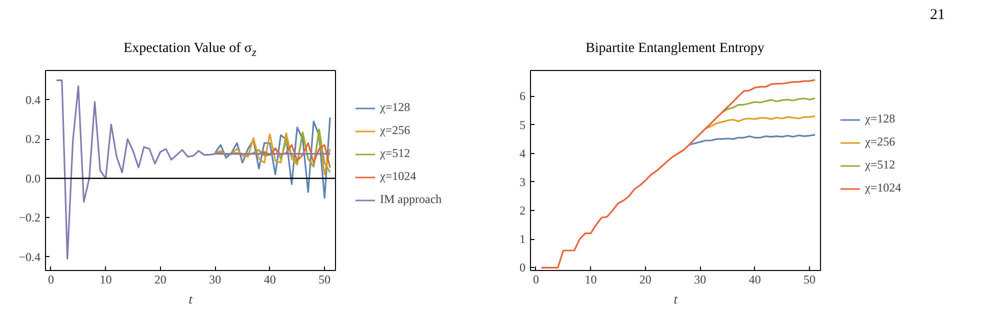 Image resolution: width=993 pixels, height=318 pixels. What do you see at coordinates (29, 257) in the screenshot?
I see `y-tick-label: −0.4` at bounding box center [29, 257].